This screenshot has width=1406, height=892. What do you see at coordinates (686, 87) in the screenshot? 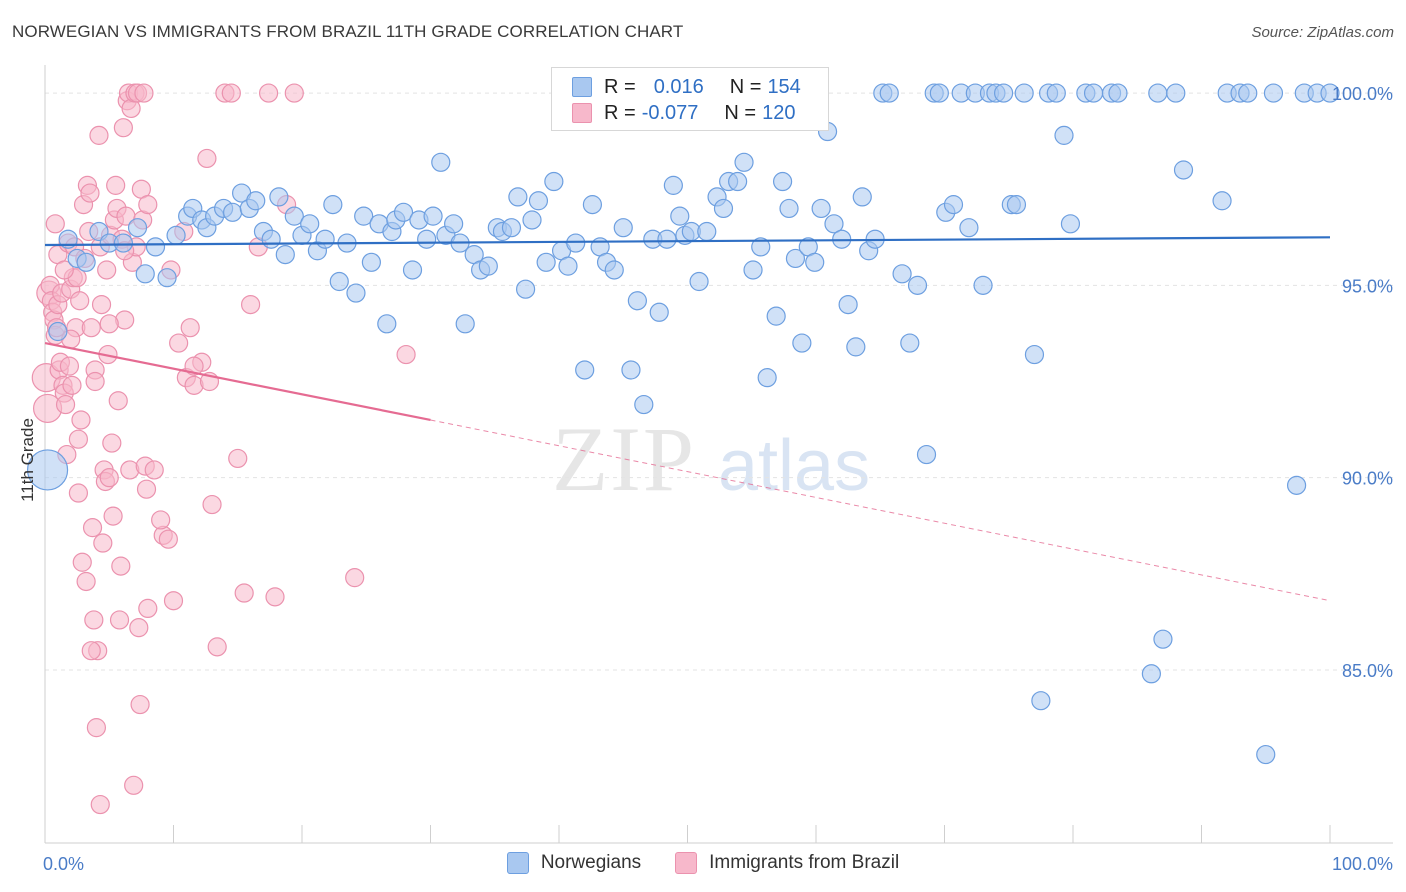
I see `legend-row-norwegians: R = 0.016 N = 154` at bounding box center [686, 87].